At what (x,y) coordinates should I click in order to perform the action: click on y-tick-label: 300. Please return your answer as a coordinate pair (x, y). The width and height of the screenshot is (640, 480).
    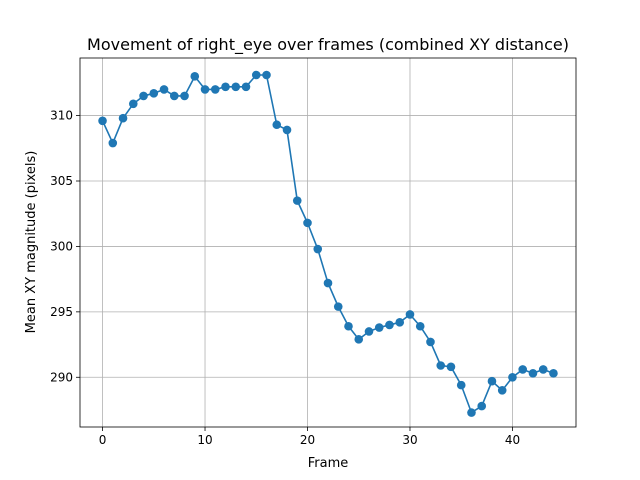
    Looking at the image, I should click on (61, 246).